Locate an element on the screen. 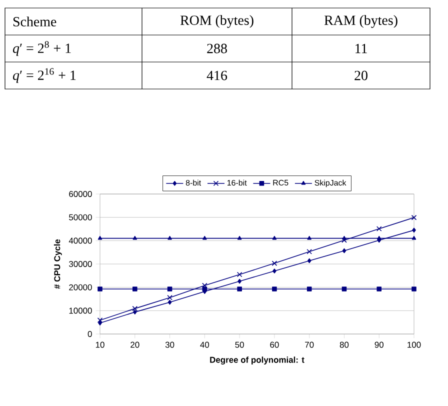 The height and width of the screenshot is (406, 448). x-tick-label: 60 is located at coordinates (274, 345).